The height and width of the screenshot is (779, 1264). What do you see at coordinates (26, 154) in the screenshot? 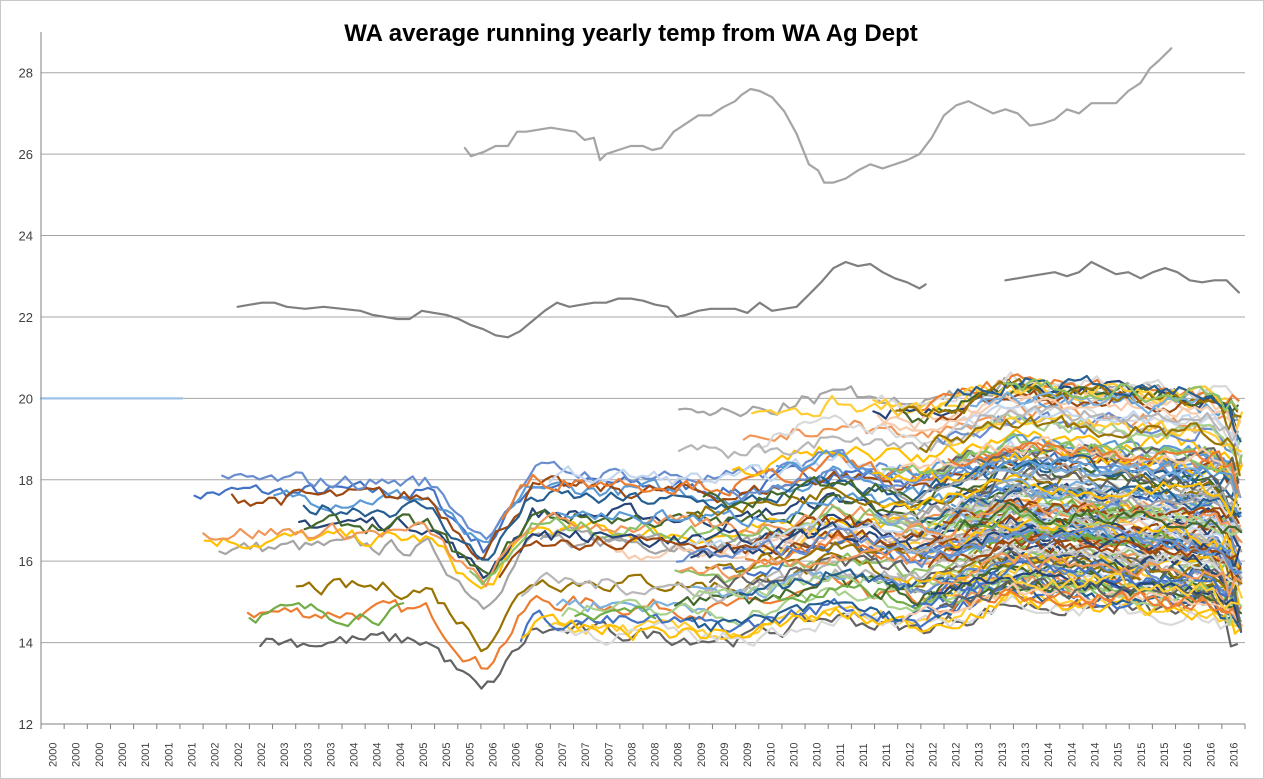
I see `y-tick-label: 26` at bounding box center [26, 154].